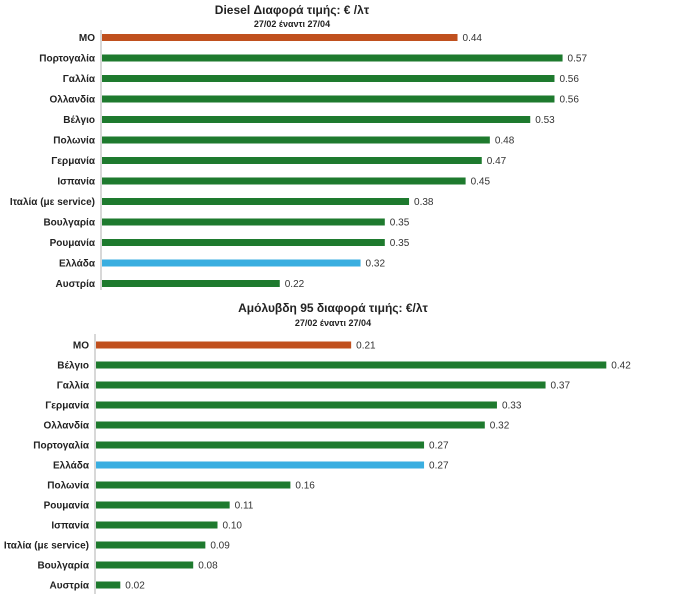 This screenshot has height=616, width=698. I want to click on data-label: 0.53, so click(545, 120).